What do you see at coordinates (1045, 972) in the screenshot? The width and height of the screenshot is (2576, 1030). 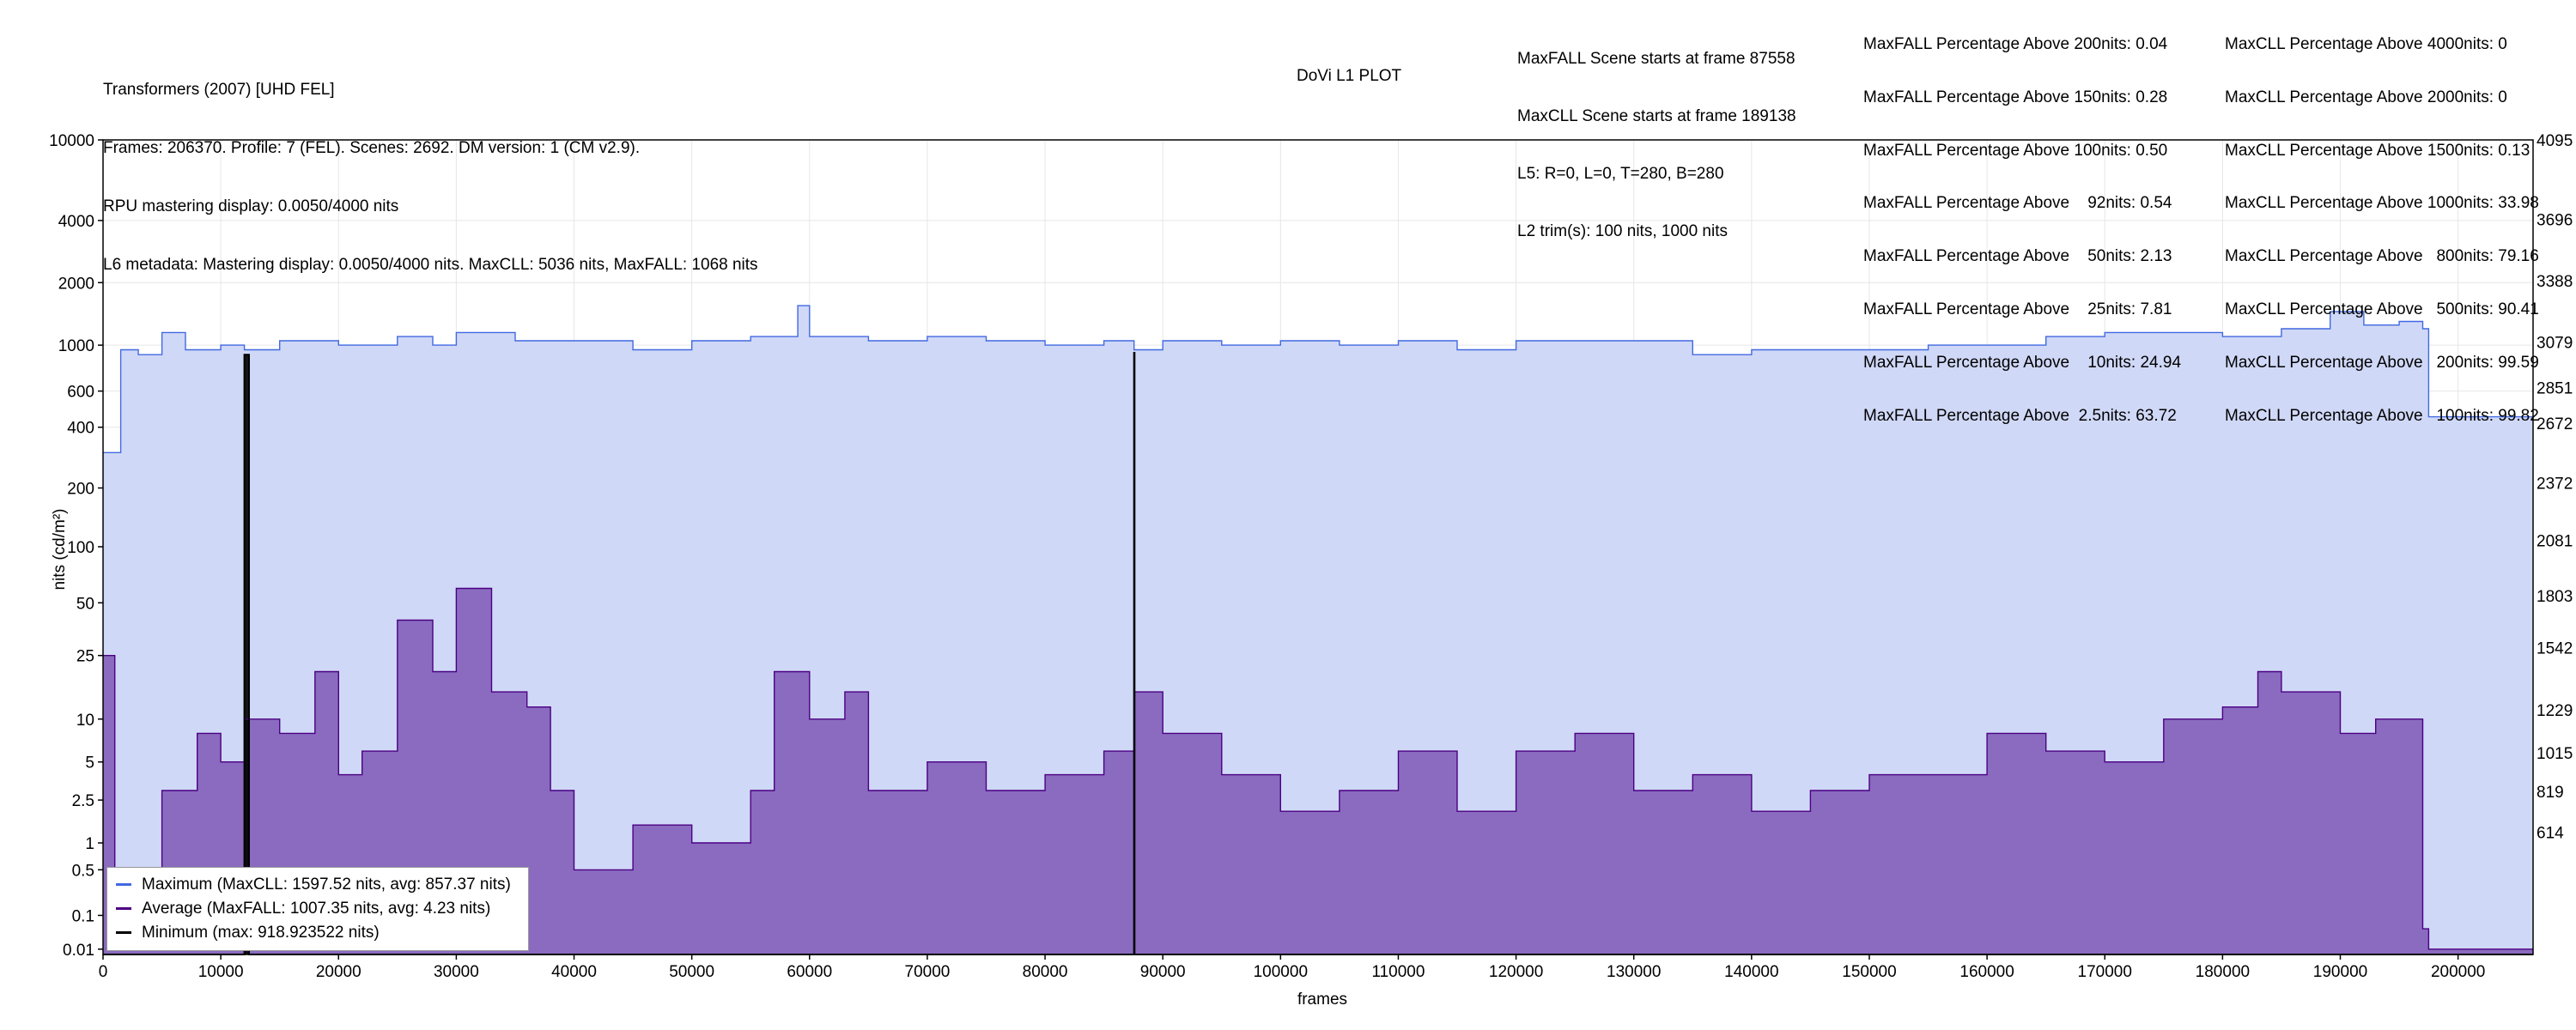 I see `x-tick-label: 80000` at bounding box center [1045, 972].